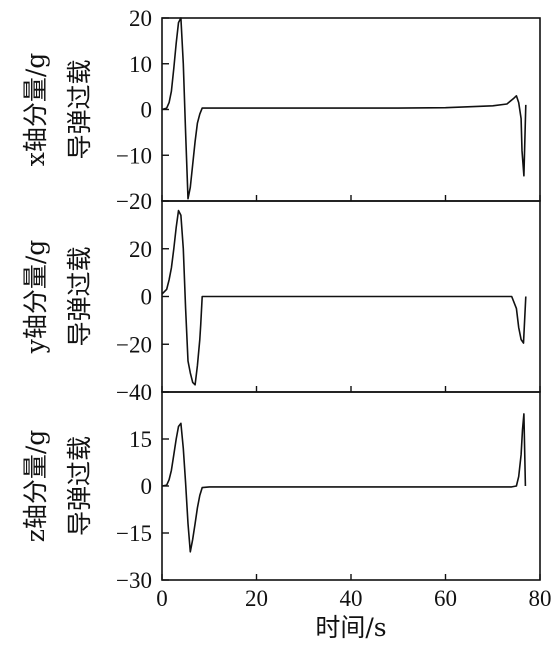 This screenshot has width=556, height=665. What do you see at coordinates (134, 392) in the screenshot?
I see `y-tick-label: −40` at bounding box center [134, 392].